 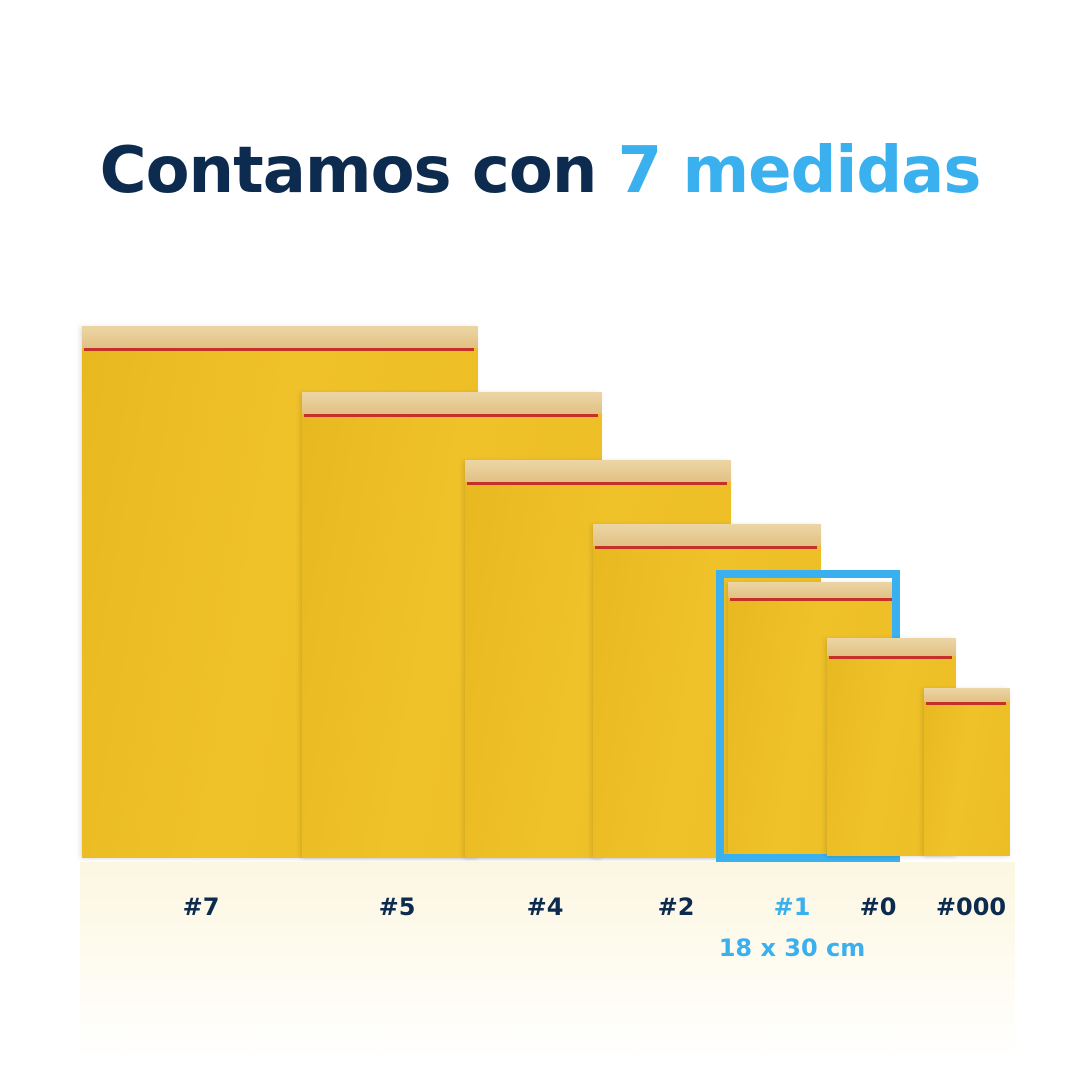 I want to click on size-dimensions: 18 x 30 cm, so click(x=792, y=948).